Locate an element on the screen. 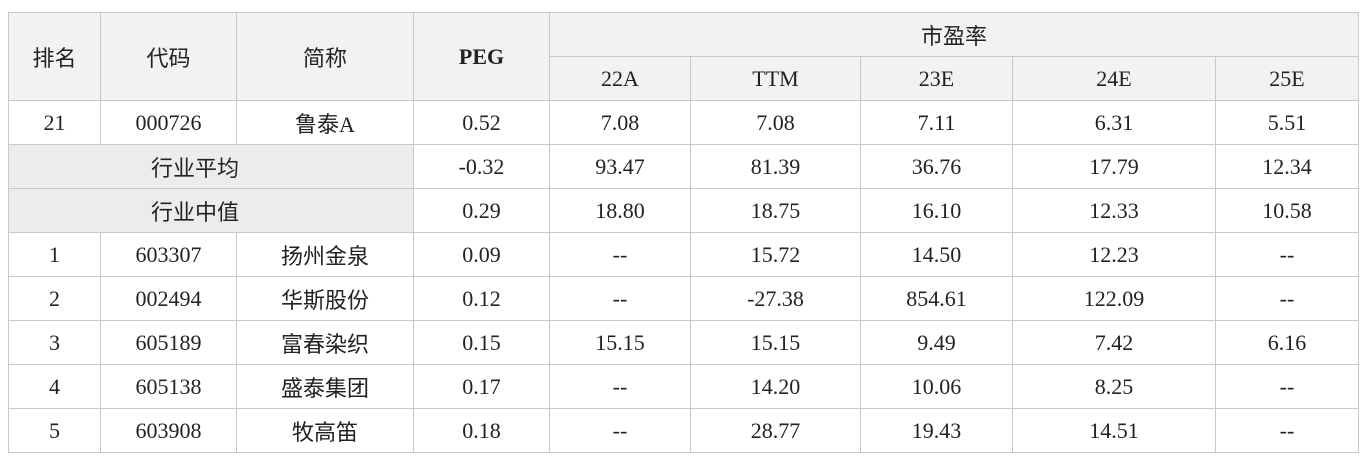 Image resolution: width=1362 pixels, height=470 pixels. table-cell: 12.34 is located at coordinates (1287, 166).